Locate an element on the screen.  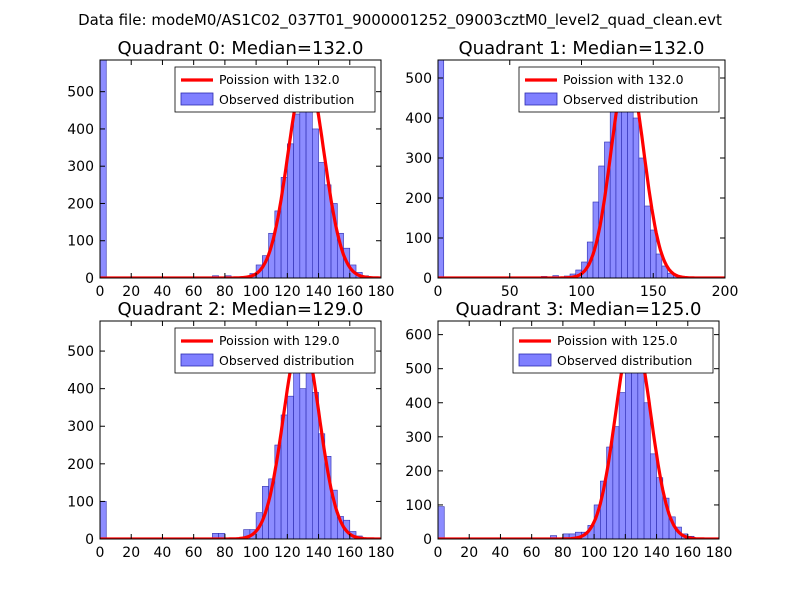
x-tick-label: 150 is located at coordinates (653, 292).